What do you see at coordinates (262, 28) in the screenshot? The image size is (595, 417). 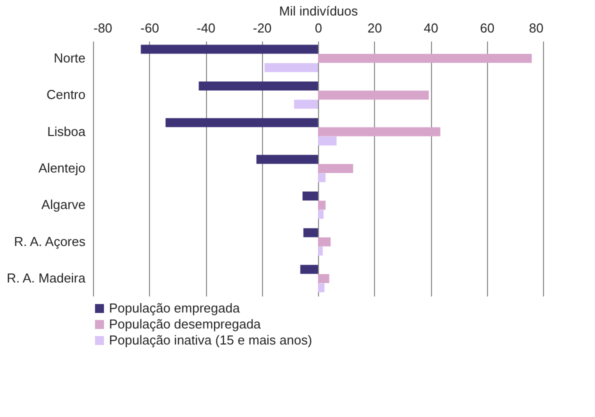 I see `x-tick-label: -20` at bounding box center [262, 28].